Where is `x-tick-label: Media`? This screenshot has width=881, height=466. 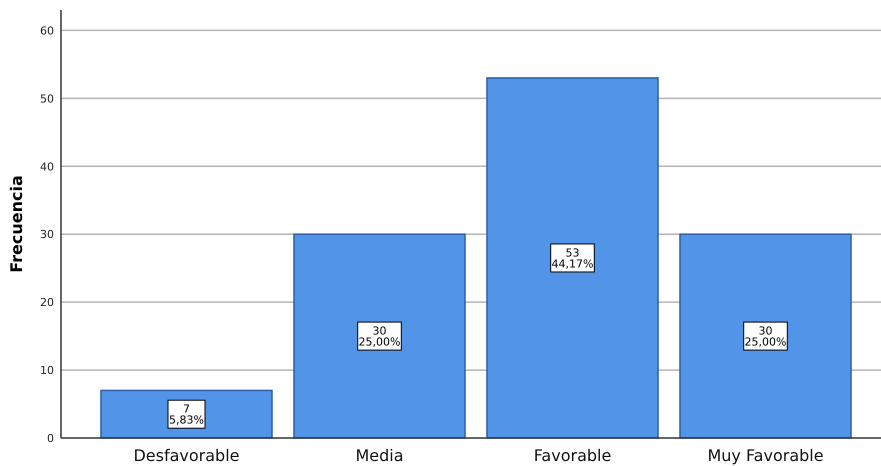 x-tick-label: Media is located at coordinates (379, 455).